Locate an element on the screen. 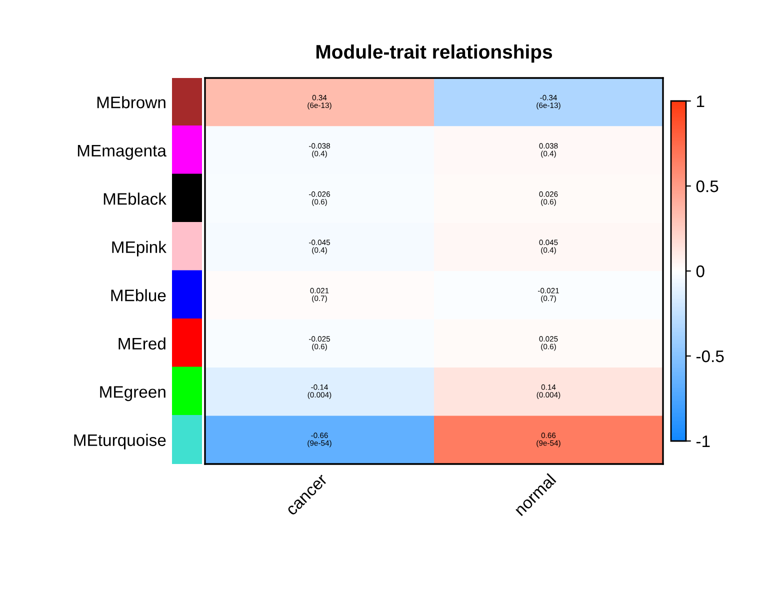 Image resolution: width=770 pixels, height=592 pixels. color-bar-label: -1 is located at coordinates (703, 442).